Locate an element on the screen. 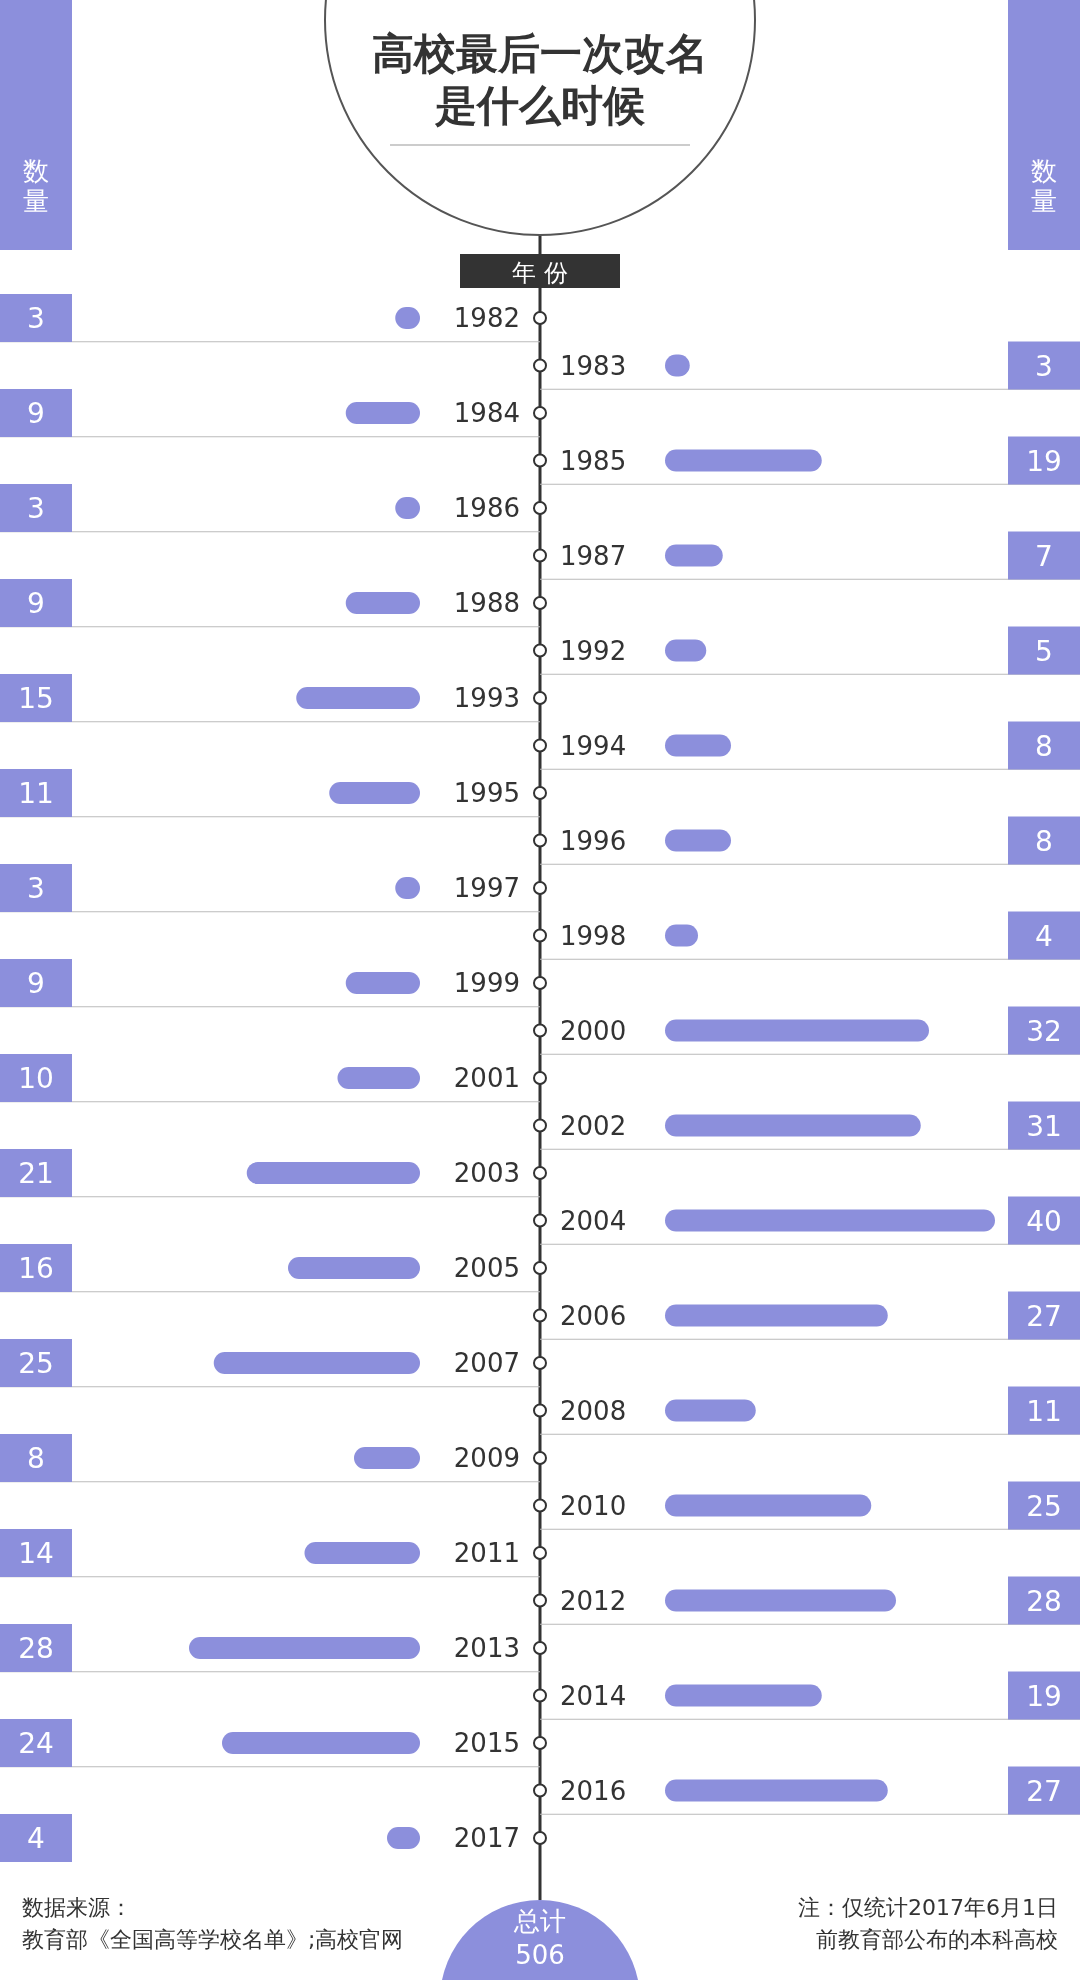 This screenshot has height=1980, width=1080. ylabel: 年 份 is located at coordinates (540, 273).